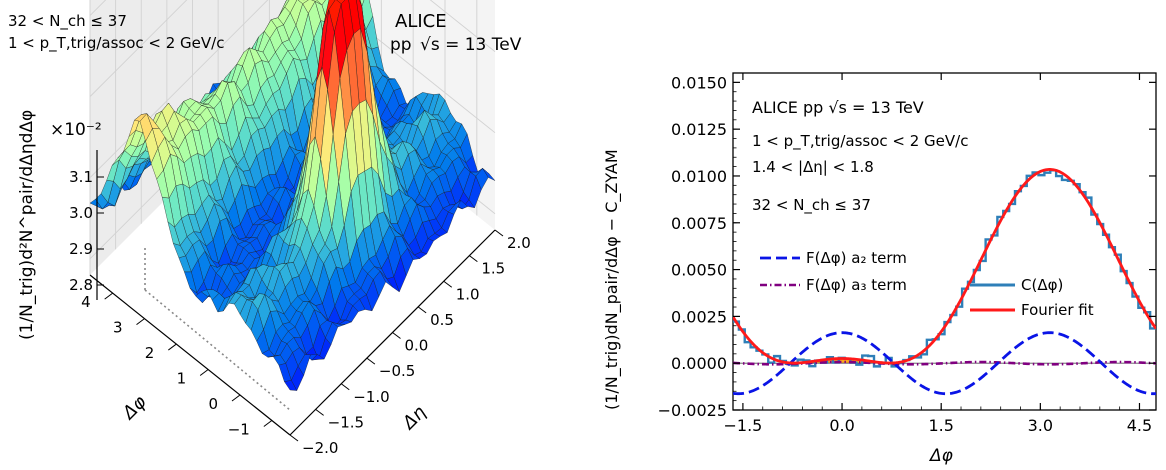 Image resolution: width=1166 pixels, height=470 pixels. I want to click on dotted-edge, so click(217, 350).